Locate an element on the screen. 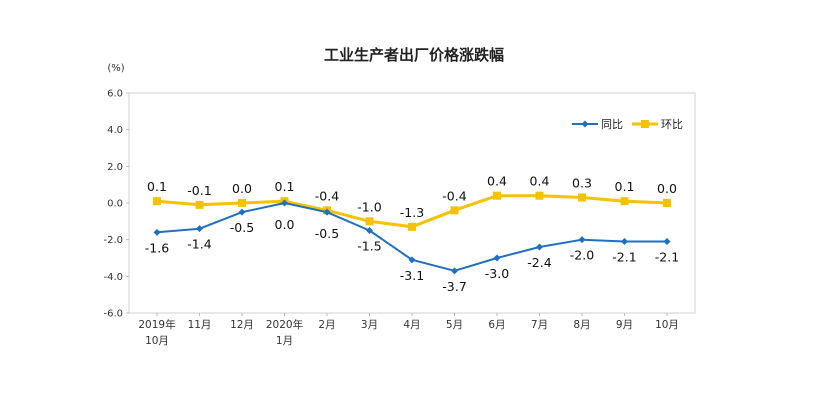 Image resolution: width=828 pixels, height=400 pixels. x-tick-label: 12月 is located at coordinates (242, 325).